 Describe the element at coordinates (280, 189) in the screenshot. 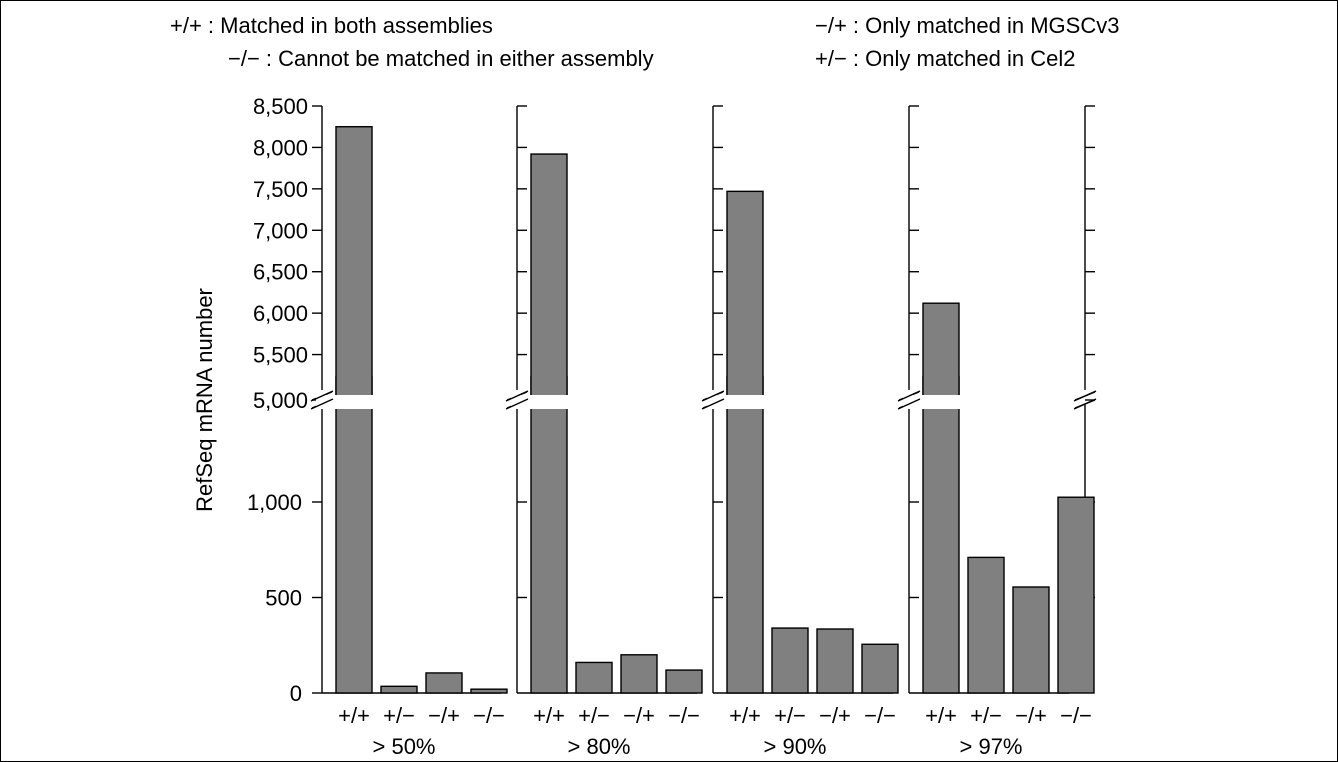

I see `y-tick-label: 7,500` at that location.